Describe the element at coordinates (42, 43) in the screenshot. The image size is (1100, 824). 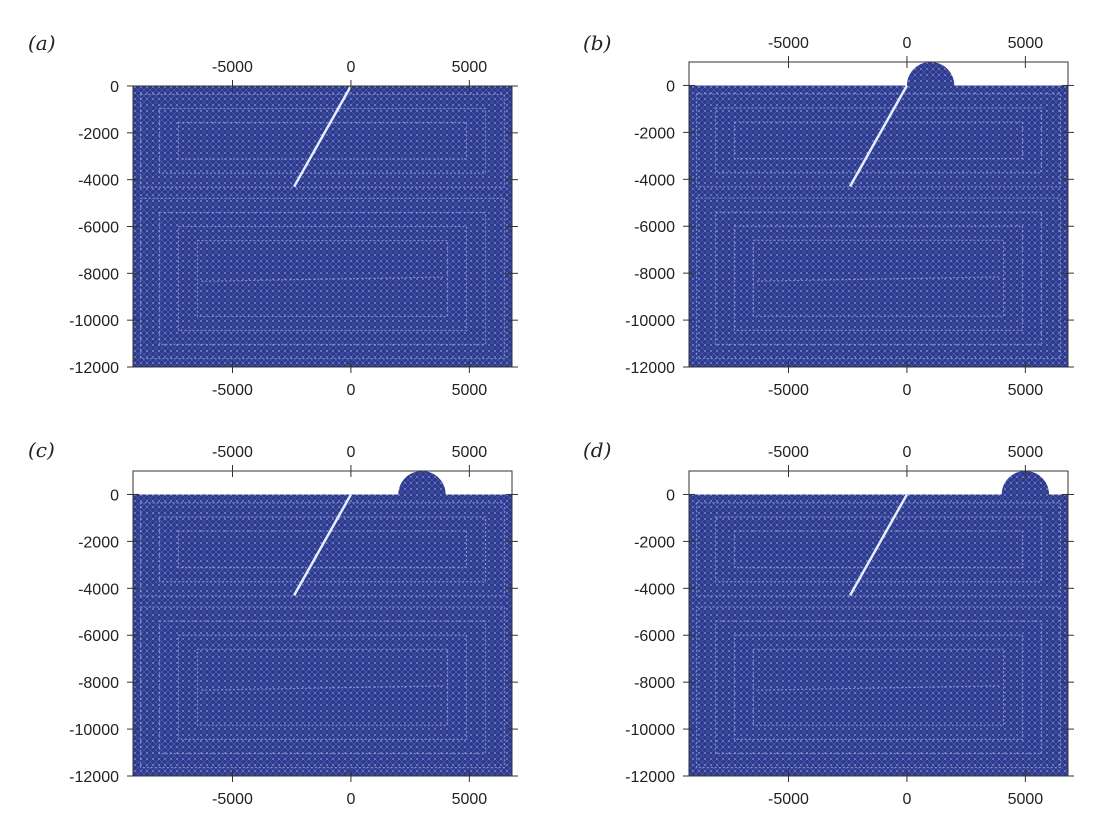
I see `panel-label: (a)` at that location.